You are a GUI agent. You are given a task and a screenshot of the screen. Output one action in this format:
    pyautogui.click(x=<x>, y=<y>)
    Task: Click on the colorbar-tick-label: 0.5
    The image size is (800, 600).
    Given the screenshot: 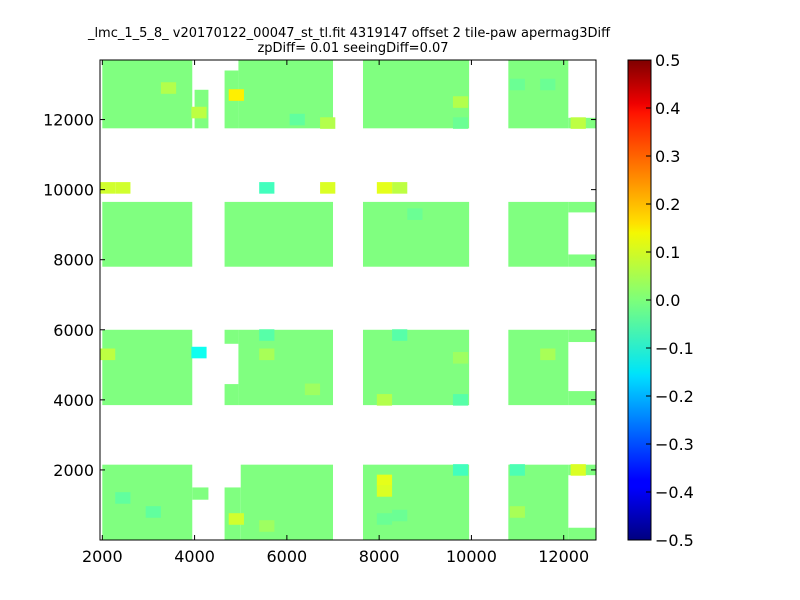 What is the action you would take?
    pyautogui.click(x=667, y=60)
    